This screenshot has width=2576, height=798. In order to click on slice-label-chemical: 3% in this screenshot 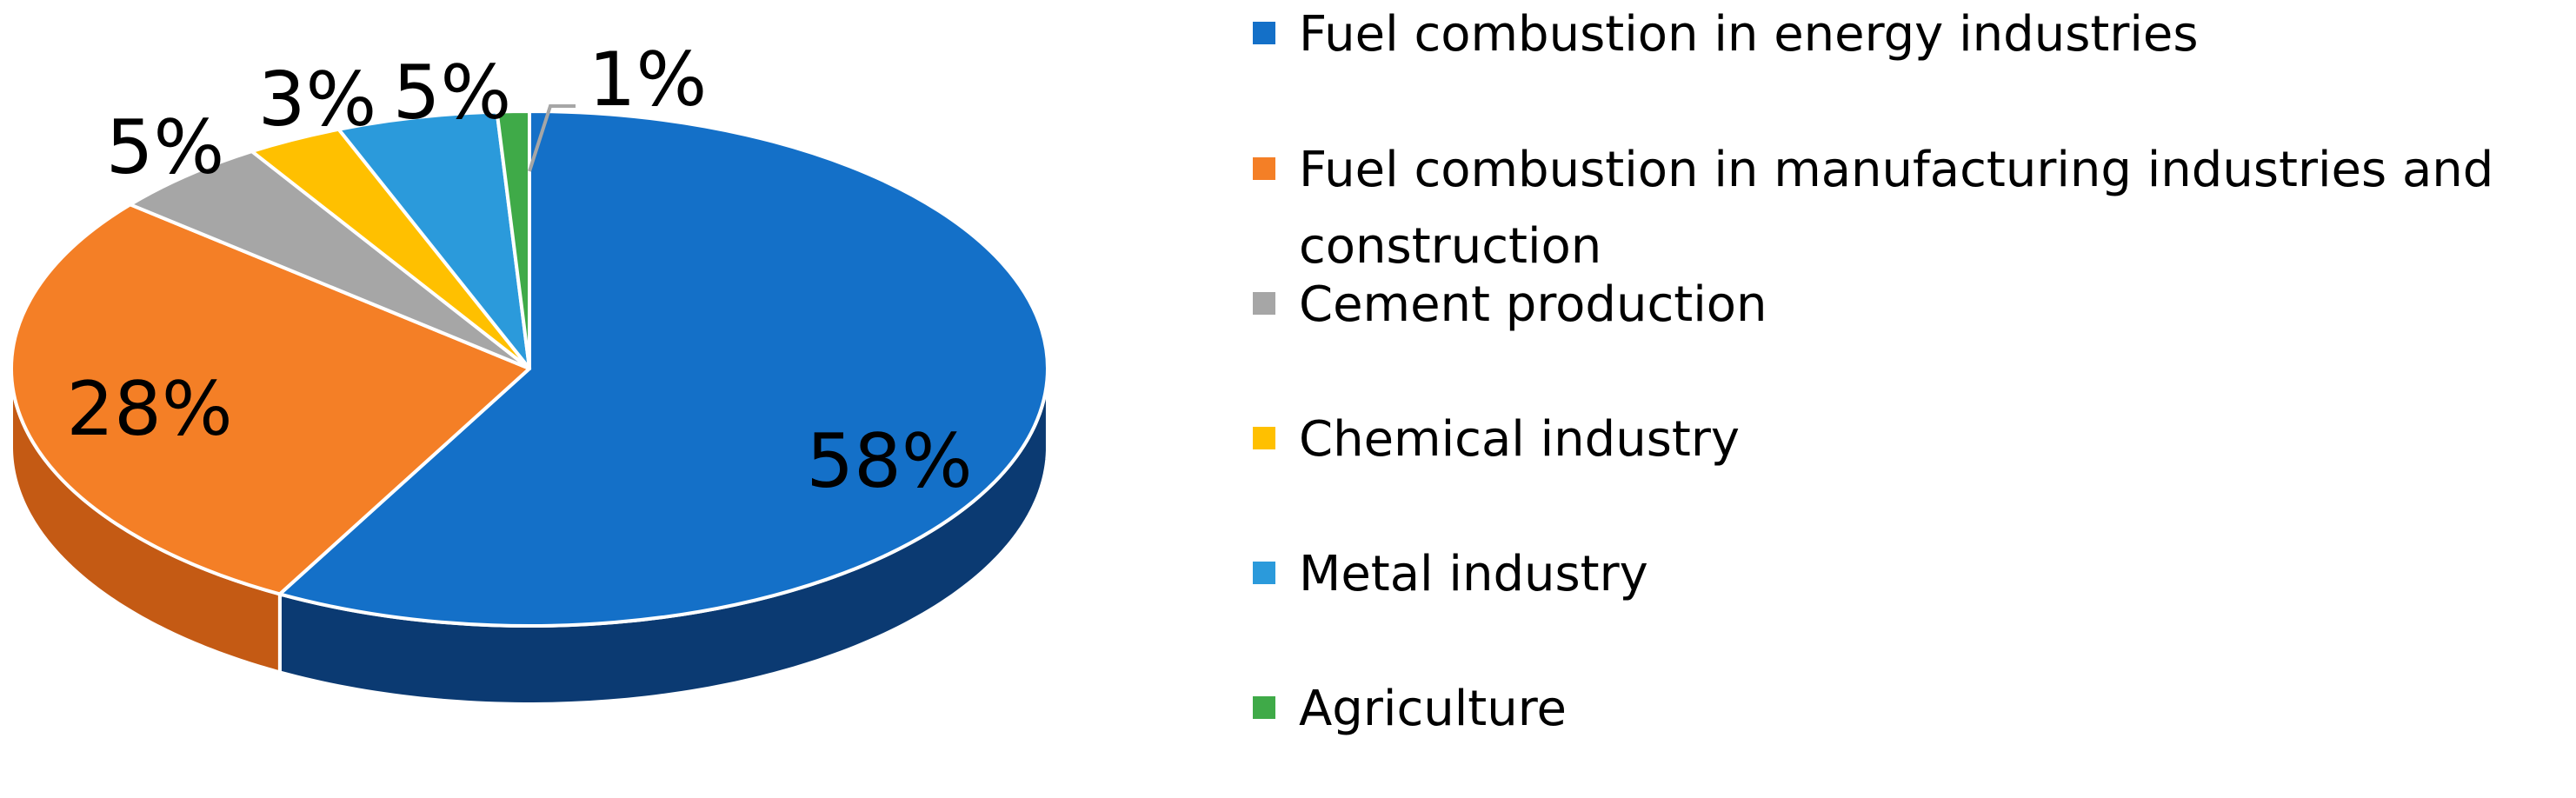, I will do `click(317, 100)`.